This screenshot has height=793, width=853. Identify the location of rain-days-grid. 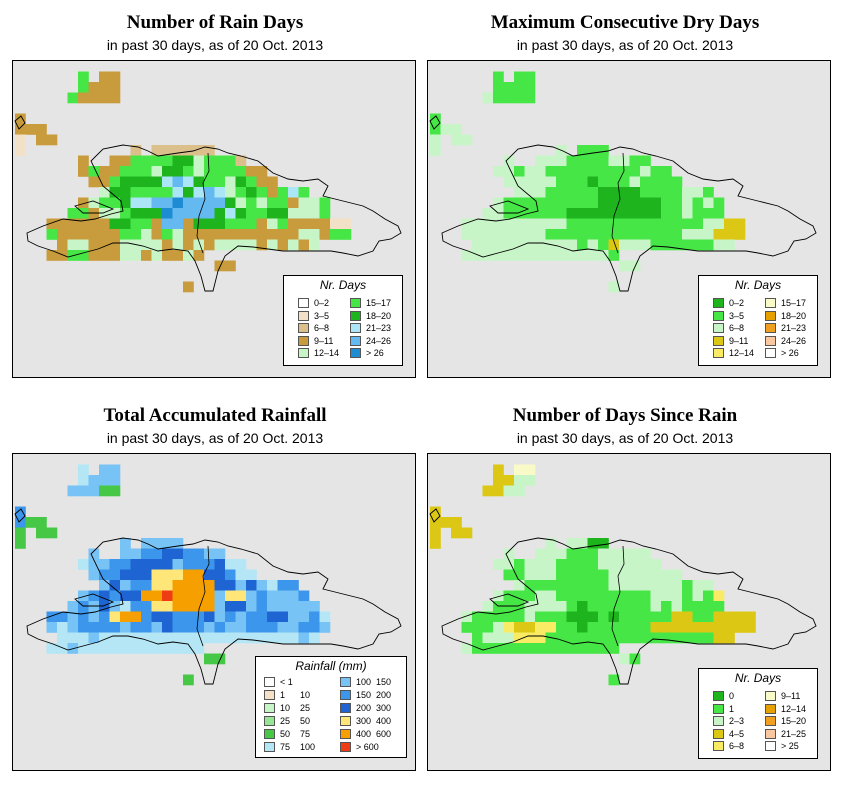
(183, 182).